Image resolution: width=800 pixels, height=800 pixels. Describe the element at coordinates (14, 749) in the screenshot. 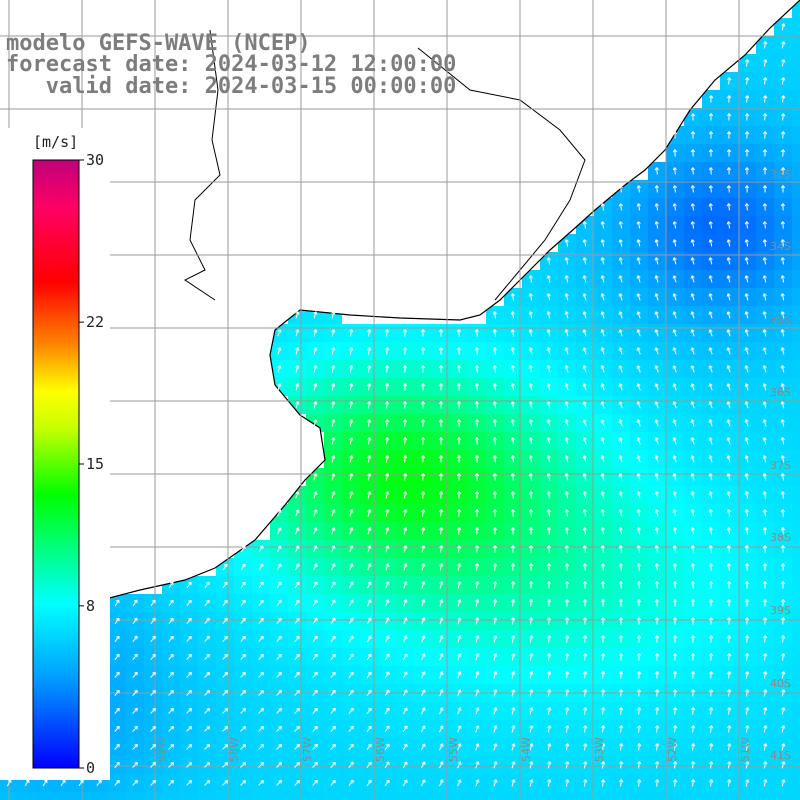

I see `lon-label: 61W` at that location.